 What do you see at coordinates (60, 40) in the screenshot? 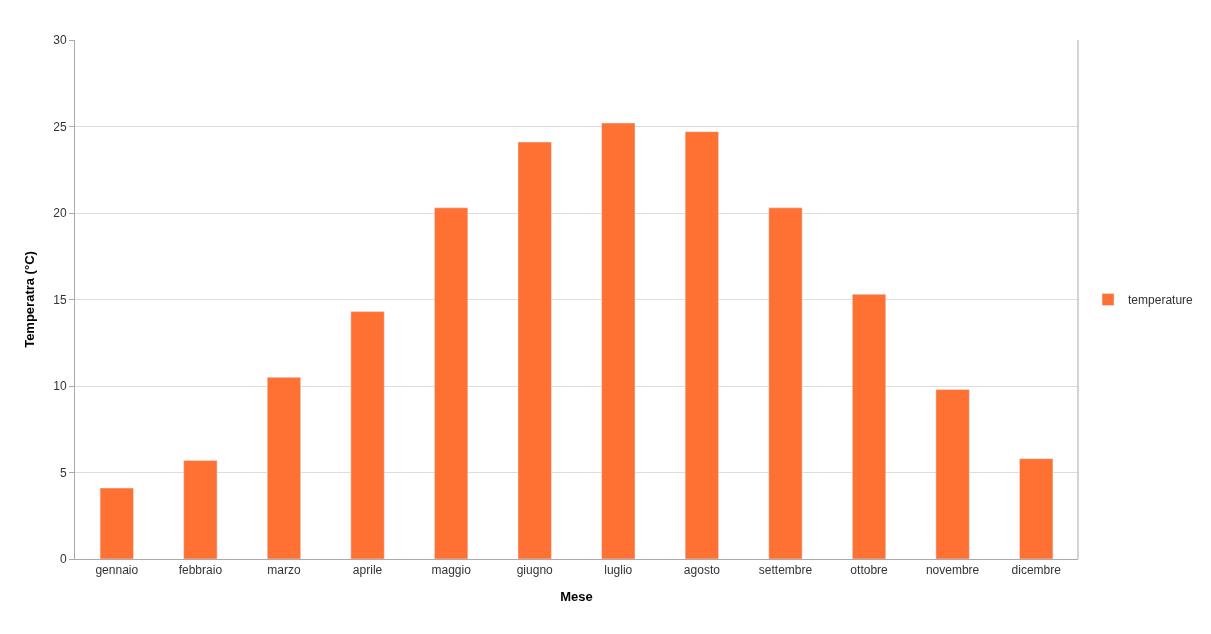
I see `y-tick-label: 30` at bounding box center [60, 40].